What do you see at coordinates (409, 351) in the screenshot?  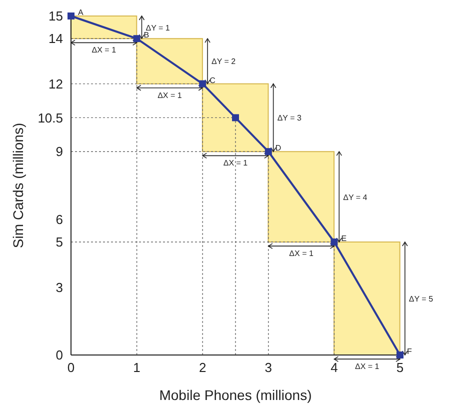 I see `annotation: F` at bounding box center [409, 351].